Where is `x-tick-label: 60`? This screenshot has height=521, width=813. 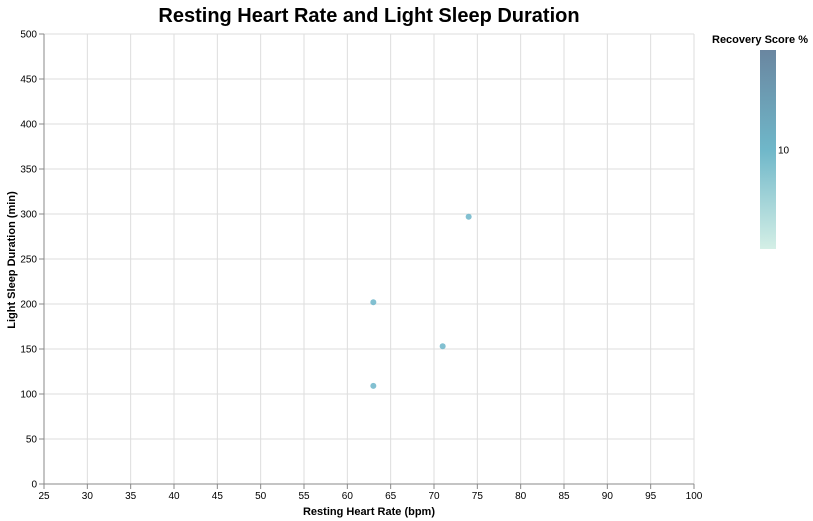
x-tick-label: 60 is located at coordinates (348, 496).